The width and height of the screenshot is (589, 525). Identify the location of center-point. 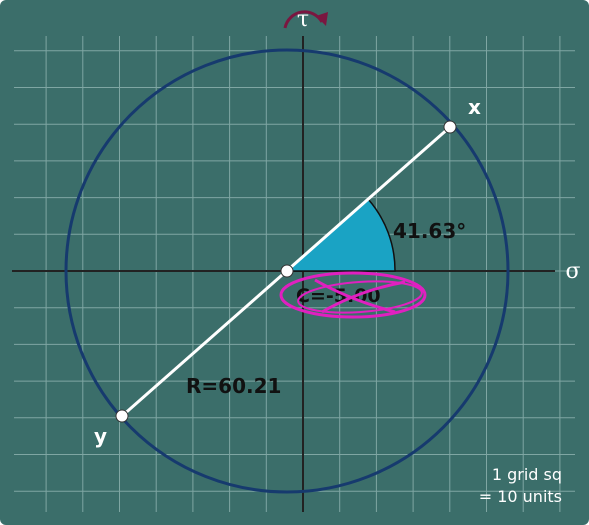
(287, 271).